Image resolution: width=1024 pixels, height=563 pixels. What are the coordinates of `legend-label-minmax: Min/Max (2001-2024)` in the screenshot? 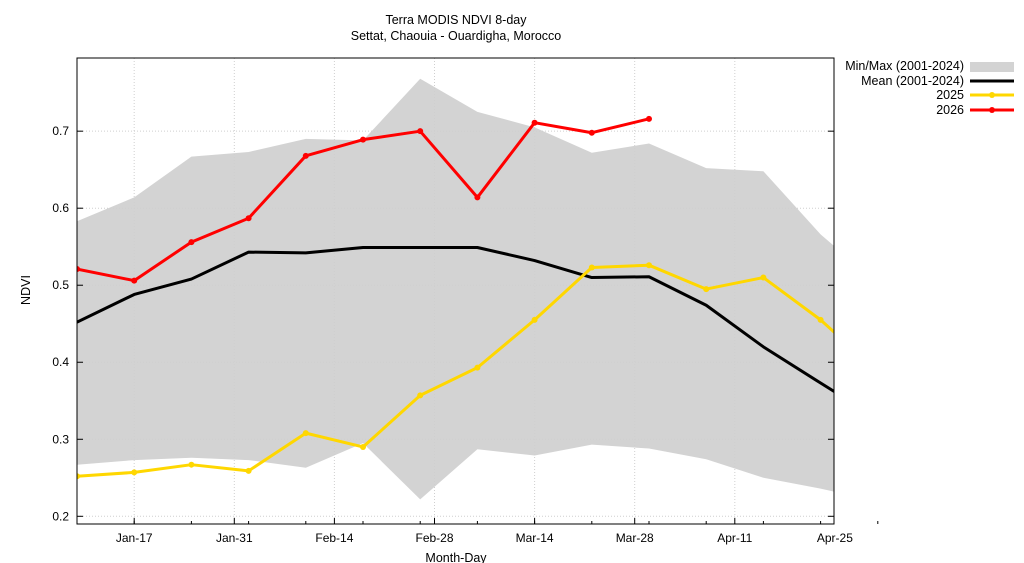 It's located at (904, 66).